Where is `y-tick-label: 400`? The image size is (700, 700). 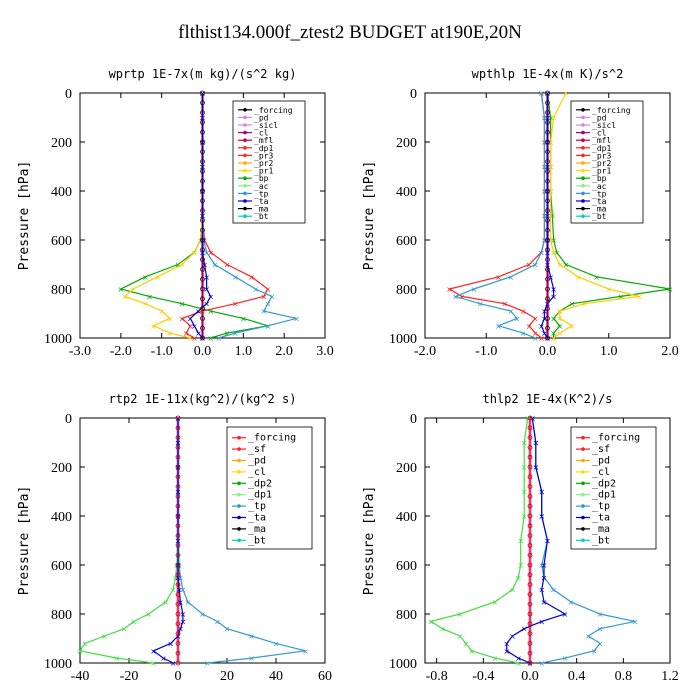 y-tick-label: 400 is located at coordinates (61, 517).